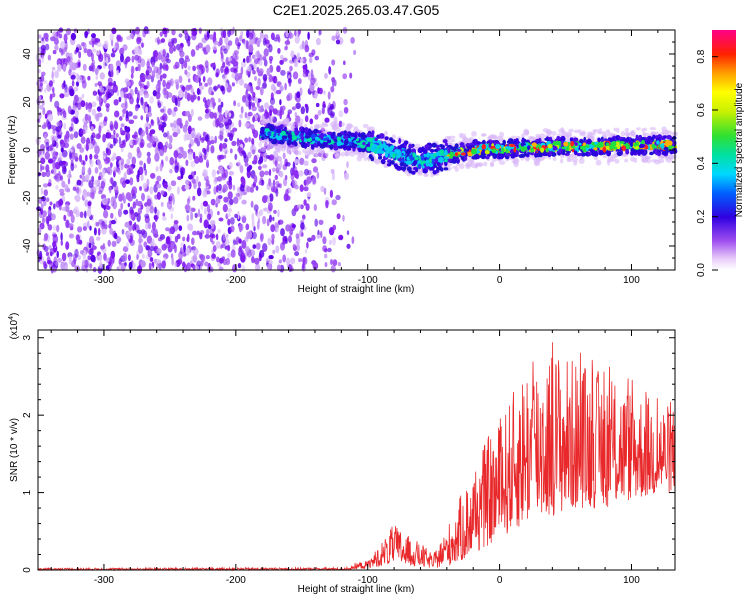 The width and height of the screenshot is (750, 600). Describe the element at coordinates (474, 157) in the screenshot. I see `signal-cell` at that location.